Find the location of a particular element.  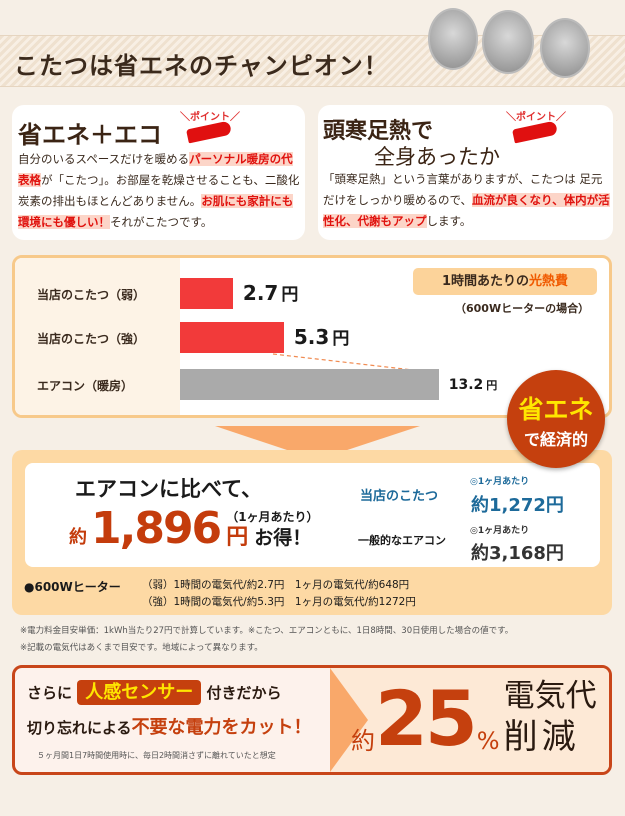

sensor-footnote: ５ヶ月間1日7時間使用時に、毎日2時間消さずに離れていたと想定 is located at coordinates (156, 755).